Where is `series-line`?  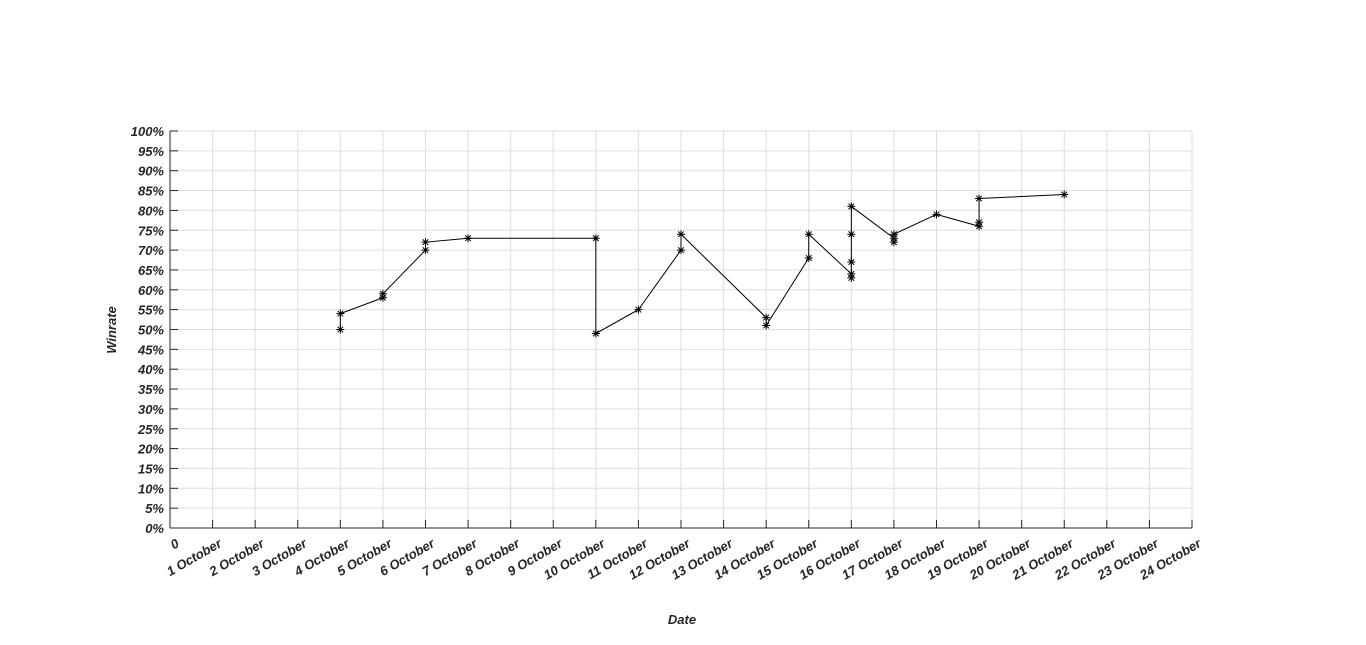
series-line is located at coordinates (702, 264).